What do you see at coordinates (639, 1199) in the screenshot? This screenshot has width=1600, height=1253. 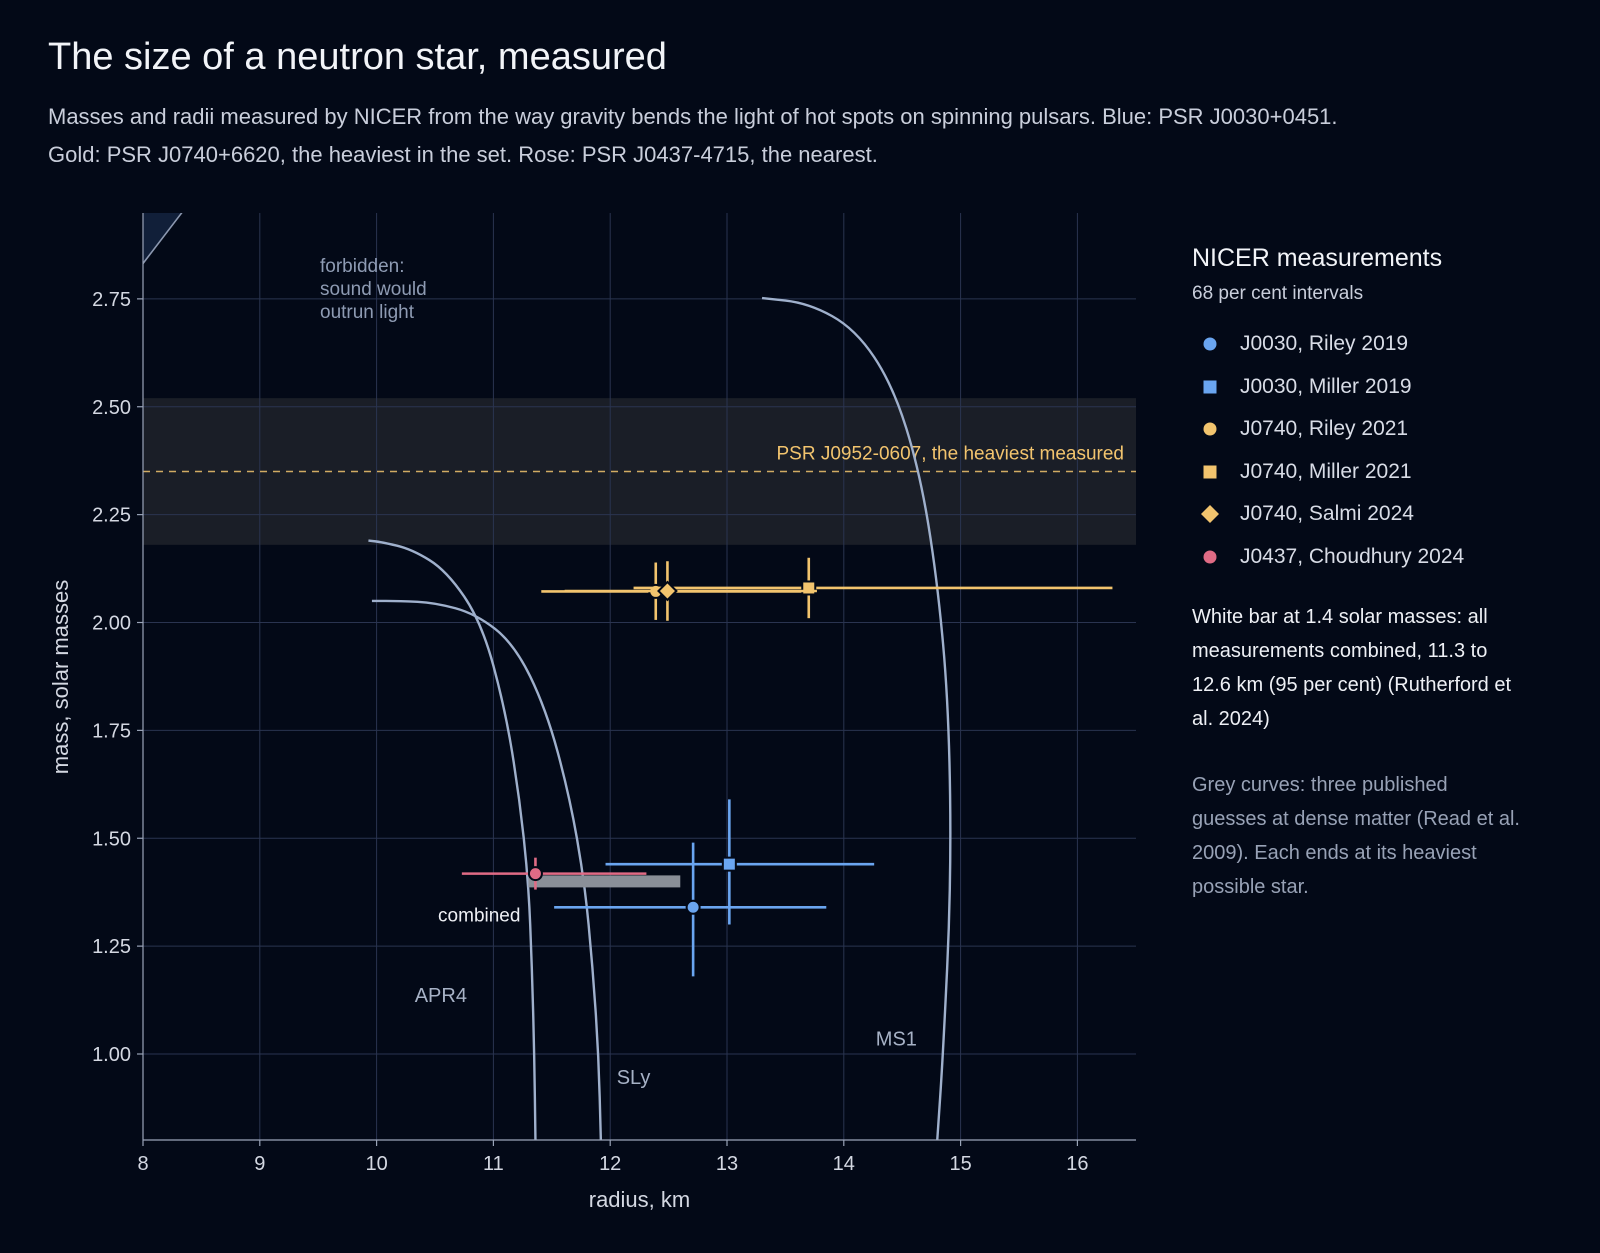 I see `x-axis-label: radius, km` at bounding box center [639, 1199].